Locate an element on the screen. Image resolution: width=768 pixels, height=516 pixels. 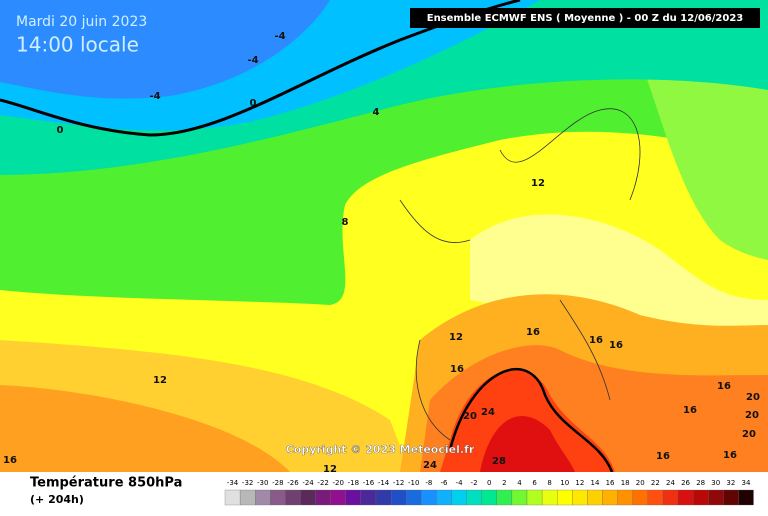
legend-label: -26 is located at coordinates (293, 483).